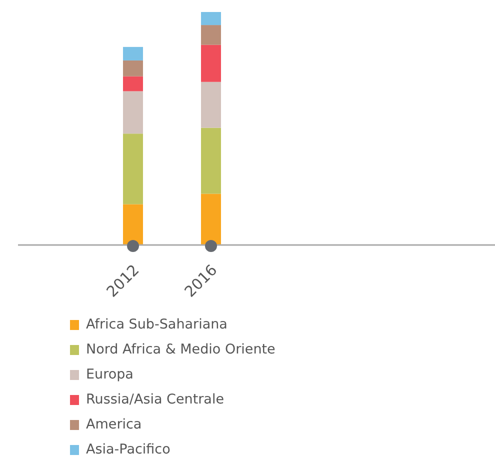 The width and height of the screenshot is (495, 459). Describe the element at coordinates (157, 324) in the screenshot. I see `legend-label: Africa Sub-Sahariana` at that location.